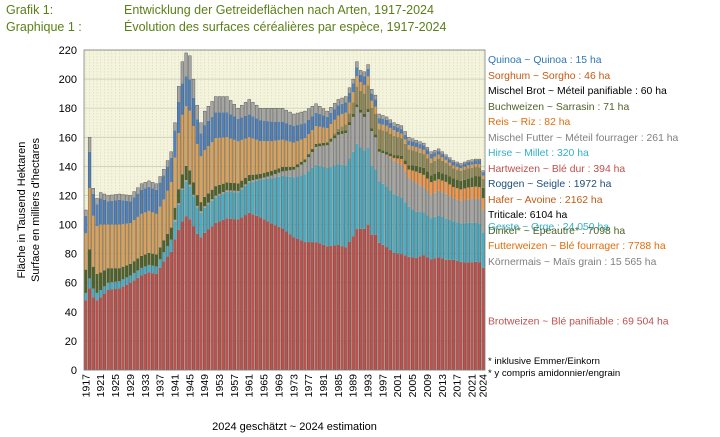 This screenshot has width=720, height=437. Describe the element at coordinates (309, 386) in the screenshot. I see `x-tick-label: 1977` at that location.